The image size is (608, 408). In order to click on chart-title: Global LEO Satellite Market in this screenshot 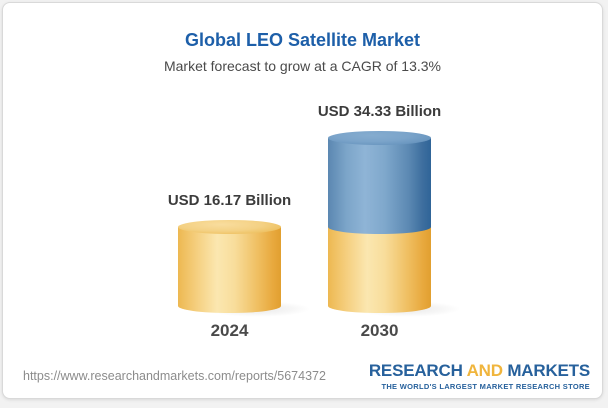, I will do `click(302, 40)`.